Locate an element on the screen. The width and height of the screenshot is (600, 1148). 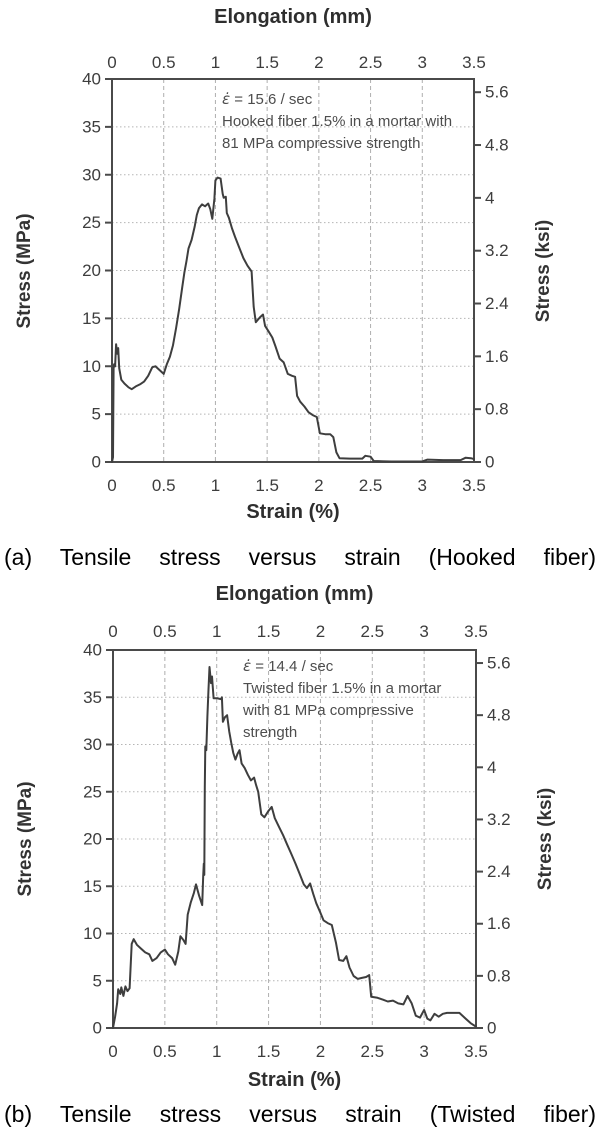
x-axis-title-b: Strain (%) is located at coordinates (294, 1080).